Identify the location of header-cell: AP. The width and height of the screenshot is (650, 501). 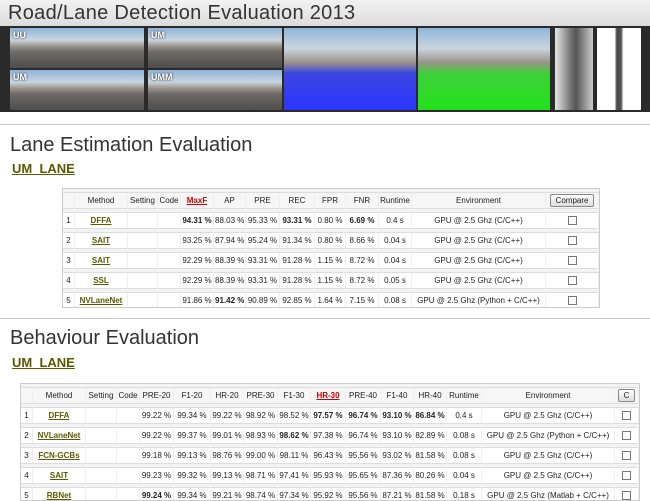
(230, 200).